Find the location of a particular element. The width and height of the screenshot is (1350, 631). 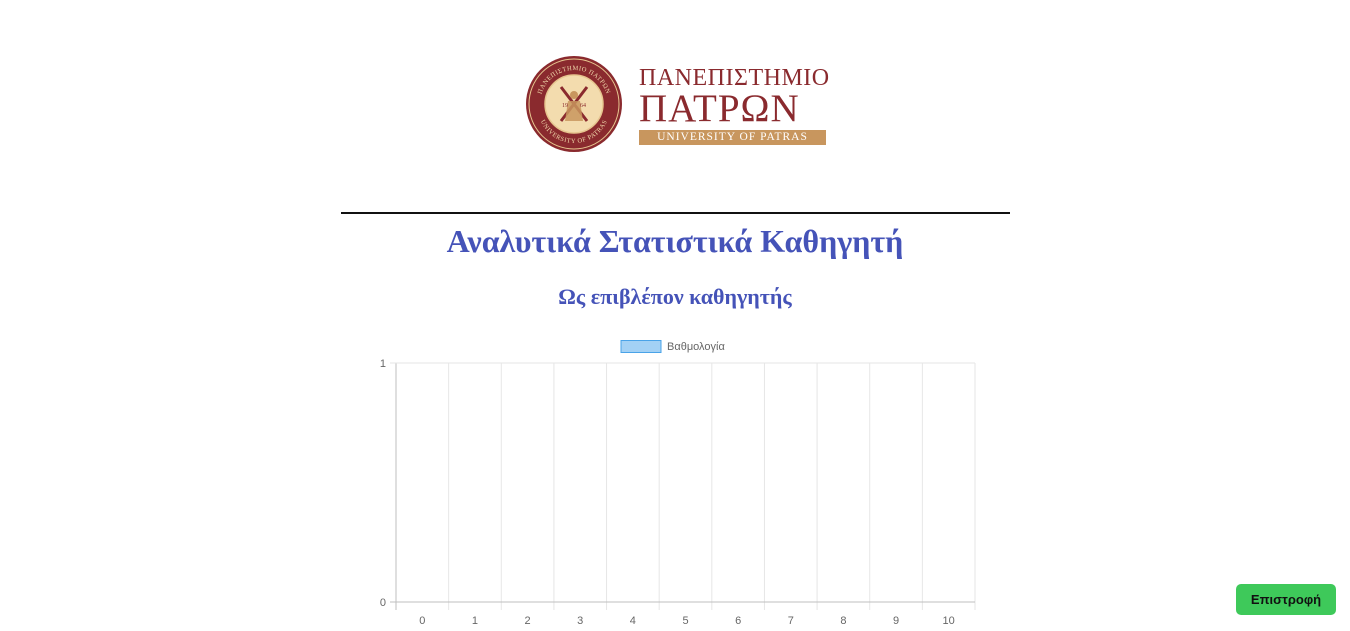

x-tick-label: 1 is located at coordinates (475, 621).